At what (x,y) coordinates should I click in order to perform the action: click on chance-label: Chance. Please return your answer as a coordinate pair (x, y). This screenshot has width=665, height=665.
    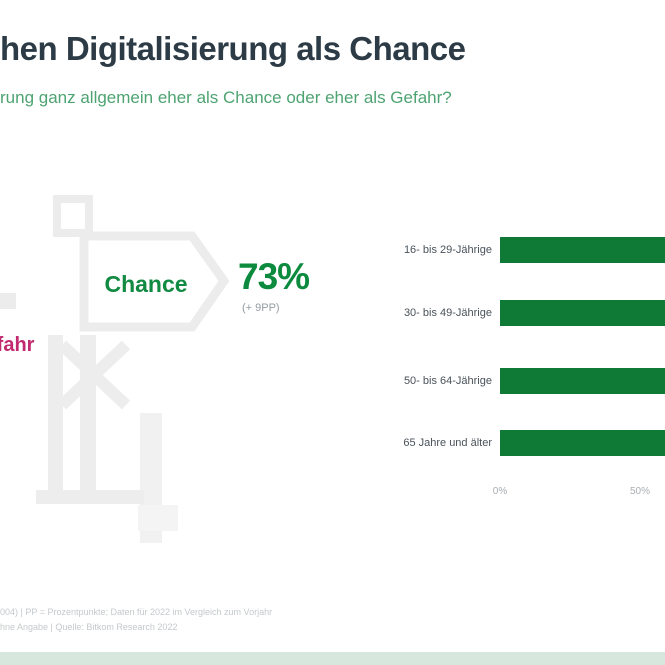
    Looking at the image, I should click on (146, 284).